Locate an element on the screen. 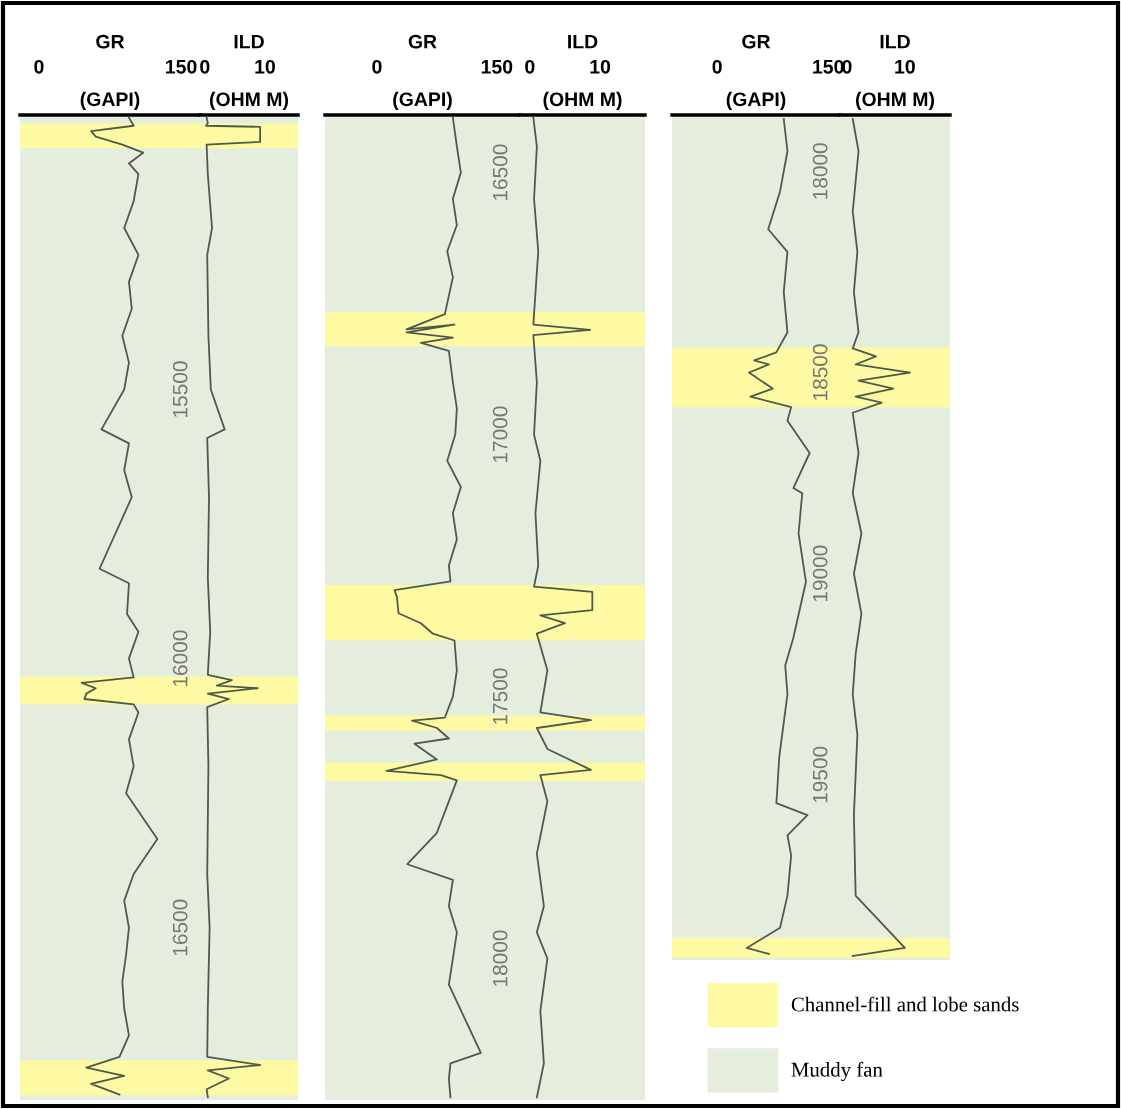 This screenshot has width=1121, height=1109. y-tick-label: 19000 is located at coordinates (820, 573).